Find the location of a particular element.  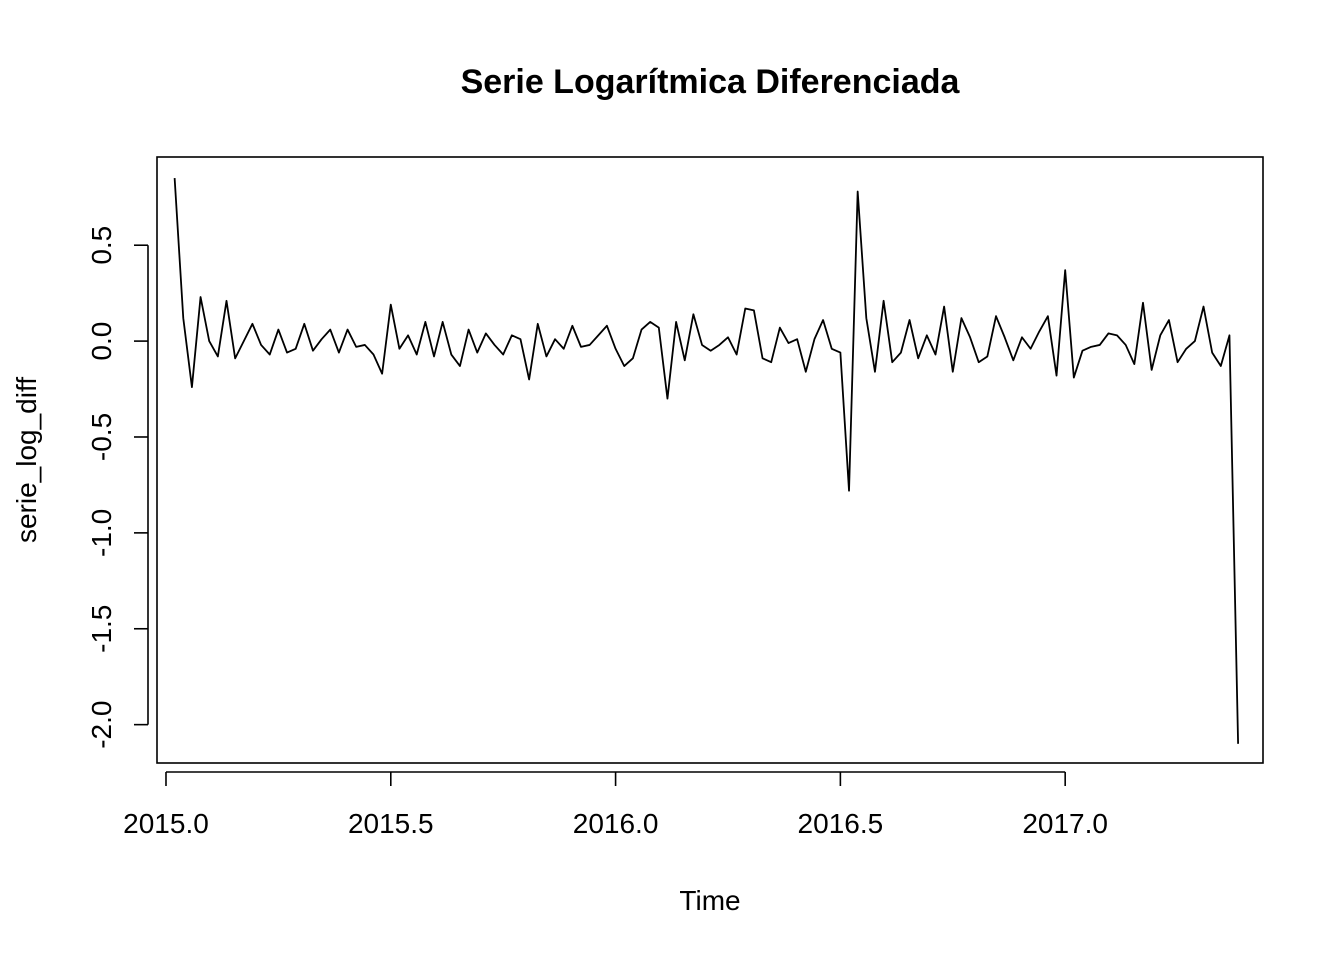

y-axis: 0.5 0.0 -0.5 -1.0 -1.5 -2.0 is located at coordinates (117, 487).